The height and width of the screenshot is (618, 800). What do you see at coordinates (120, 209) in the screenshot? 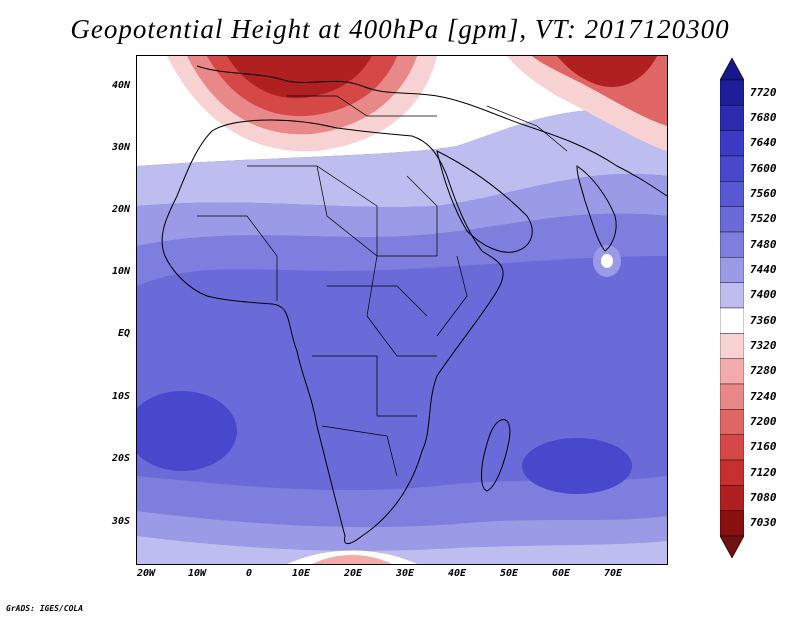
I see `lat-label-20n: 20N` at bounding box center [120, 209].